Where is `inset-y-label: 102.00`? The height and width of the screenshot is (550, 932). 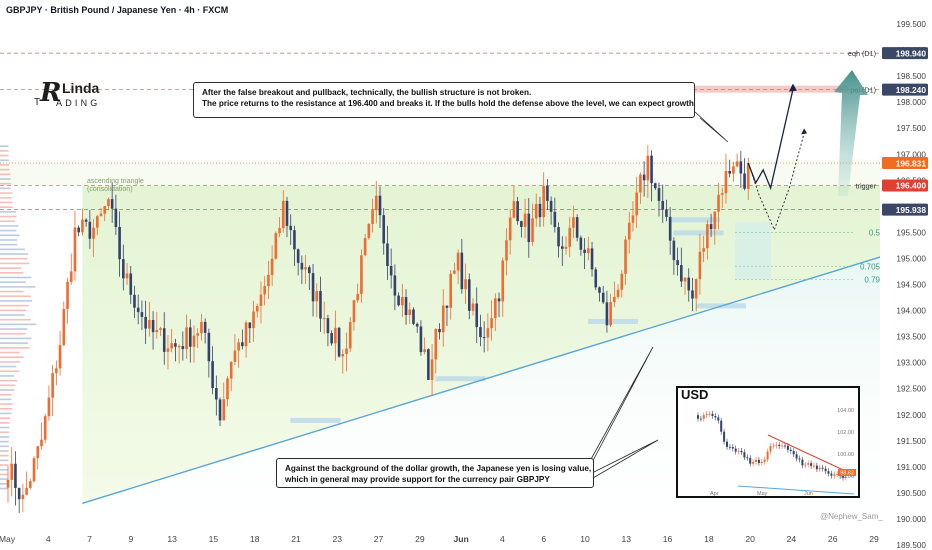
inset-y-label: 102.00 is located at coordinates (845, 433).